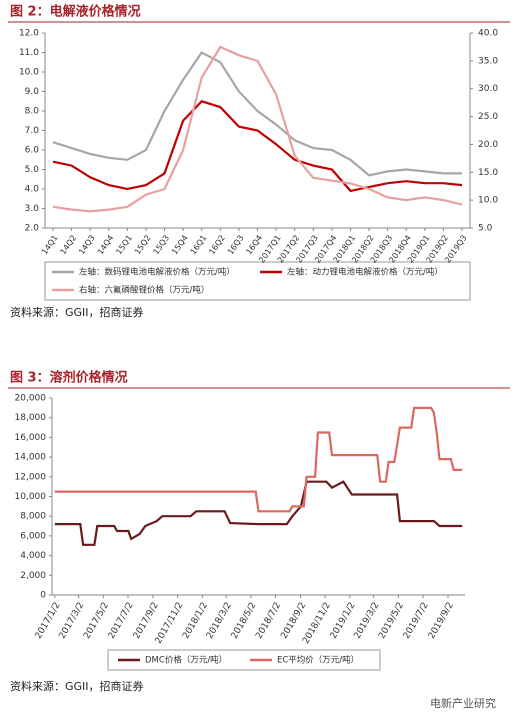 The width and height of the screenshot is (517, 727). I want to click on y2-tick-label: 35.0, so click(488, 61).